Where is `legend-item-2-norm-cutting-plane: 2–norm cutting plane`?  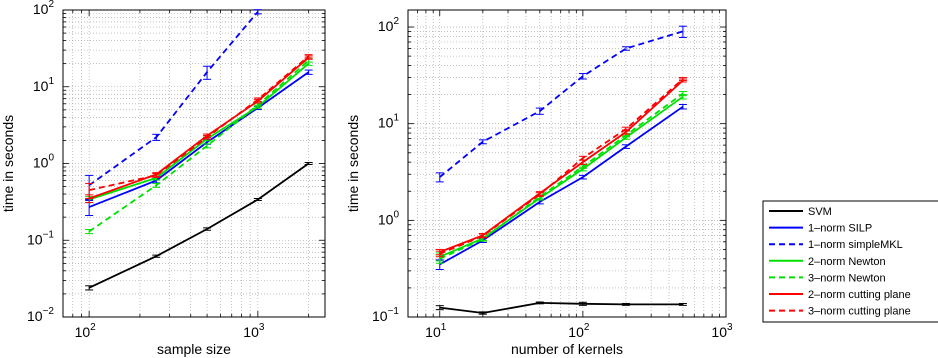
legend-item-2-norm-cutting-plane: 2–norm cutting plane is located at coordinates (840, 295).